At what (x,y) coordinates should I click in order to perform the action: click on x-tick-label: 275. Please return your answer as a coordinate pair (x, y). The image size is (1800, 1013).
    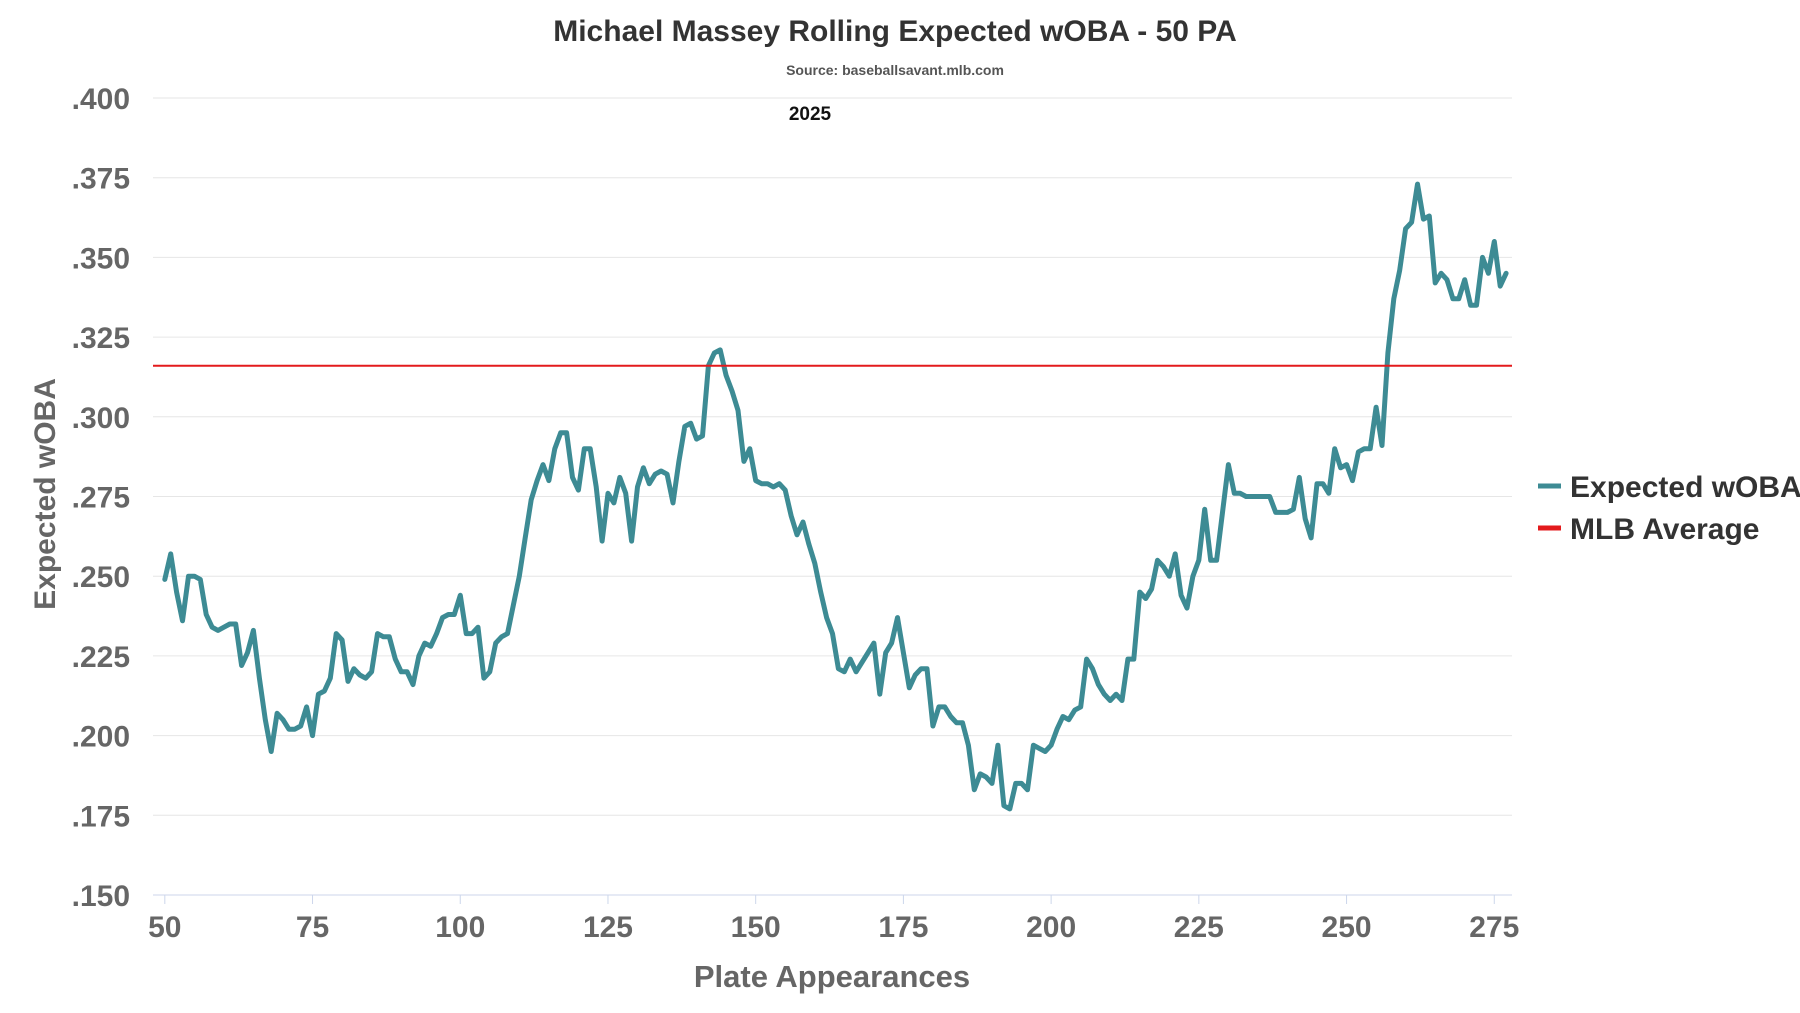
    Looking at the image, I should click on (1494, 927).